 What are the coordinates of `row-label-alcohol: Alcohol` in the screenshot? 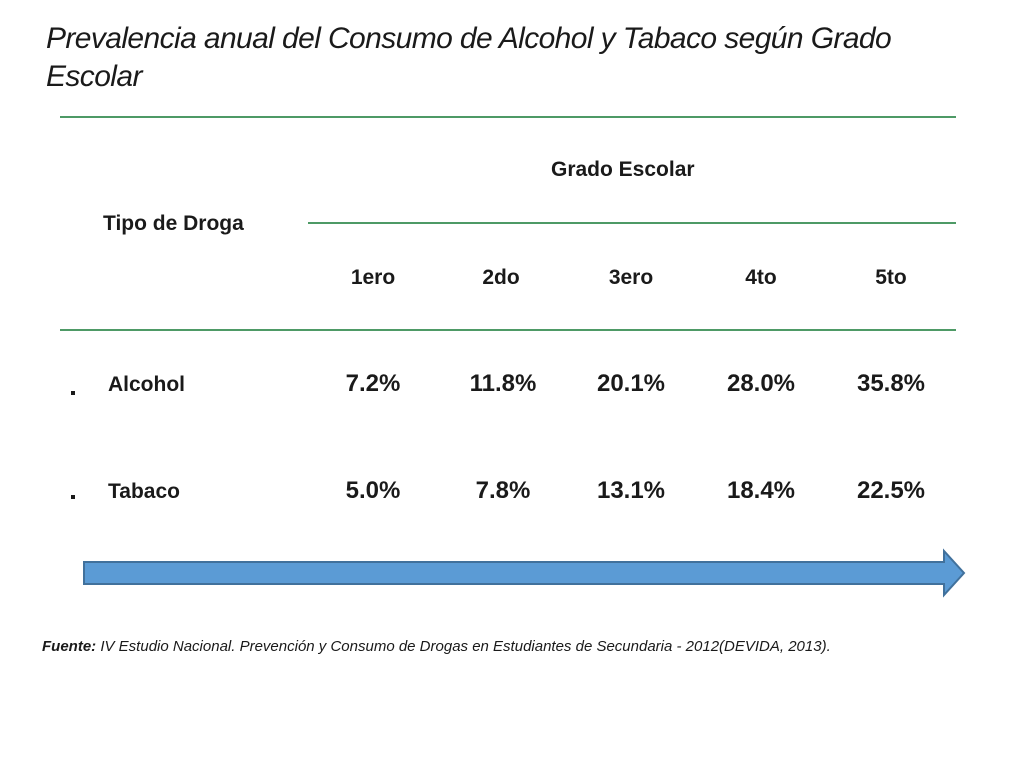 It's located at (146, 384).